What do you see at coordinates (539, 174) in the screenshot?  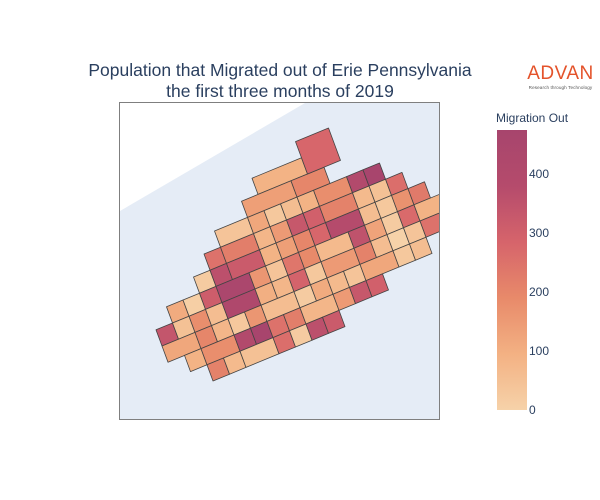 I see `colorbar-tick: 400` at bounding box center [539, 174].